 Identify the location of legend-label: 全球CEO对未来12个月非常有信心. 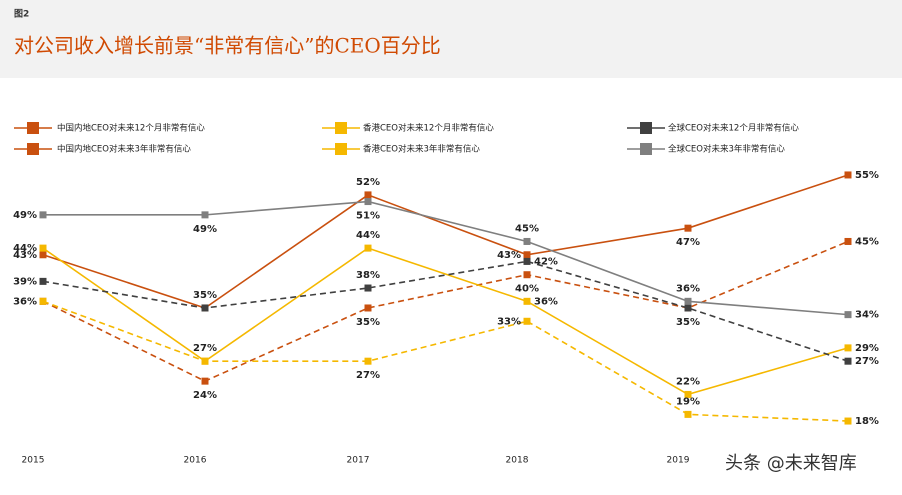
(733, 128).